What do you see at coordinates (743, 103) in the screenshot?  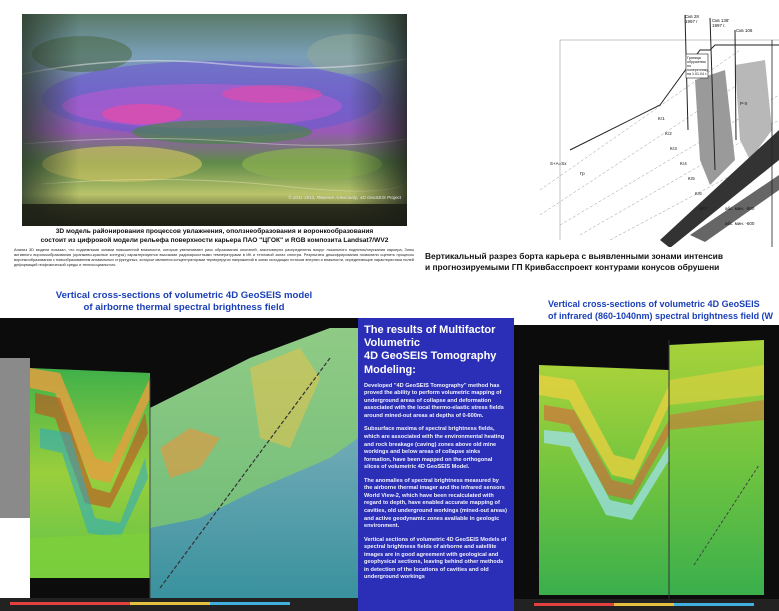 I see `label-r2: Р-II` at bounding box center [743, 103].